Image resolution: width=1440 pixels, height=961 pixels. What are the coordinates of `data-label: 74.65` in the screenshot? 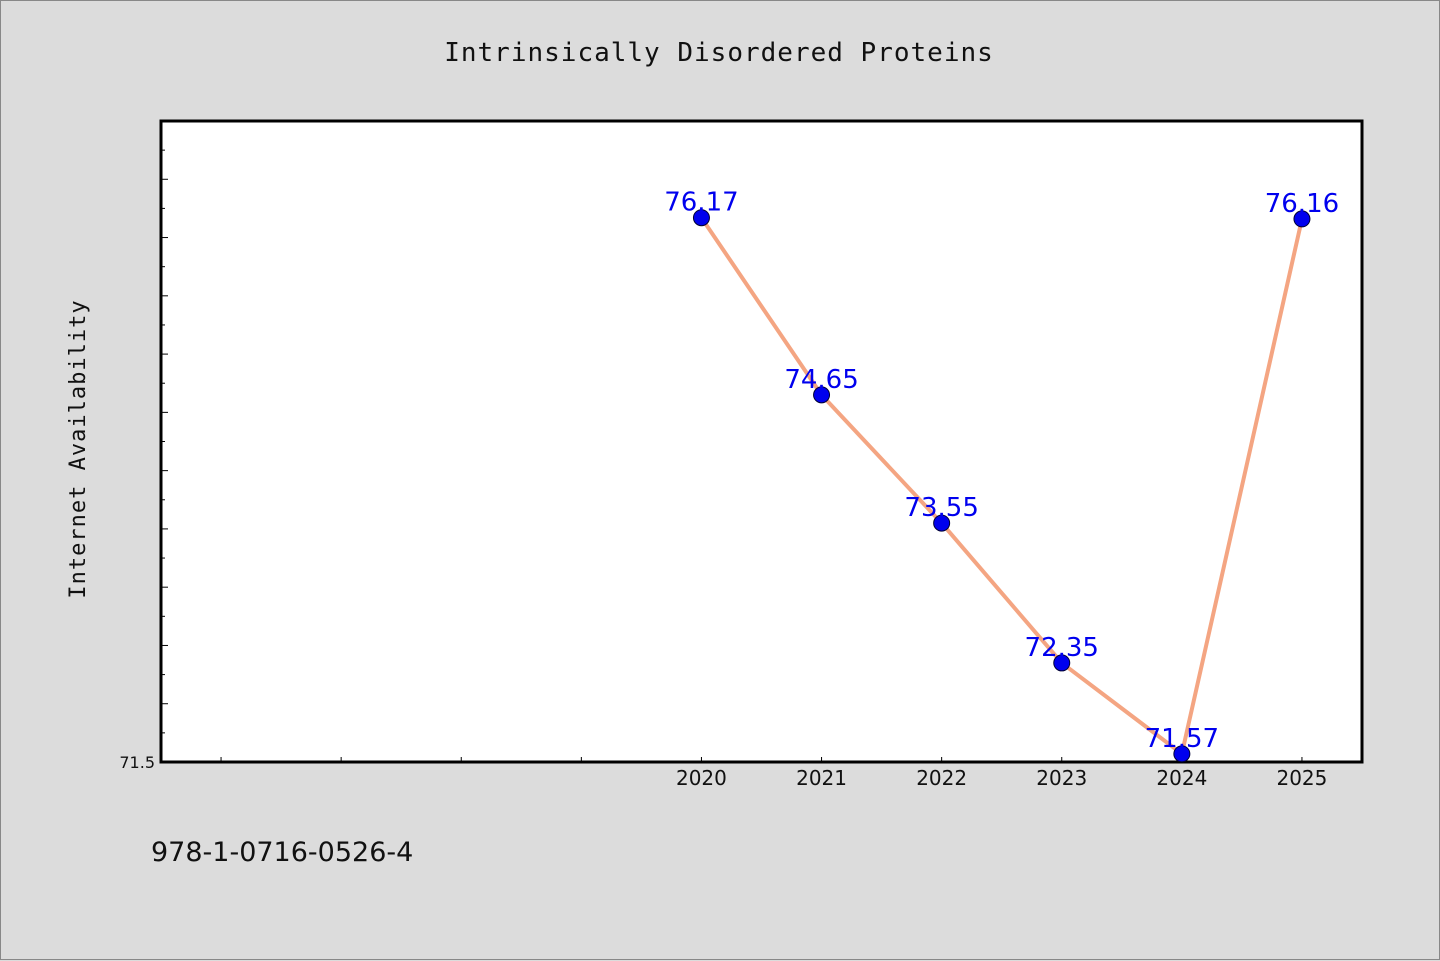 It's located at (821, 380).